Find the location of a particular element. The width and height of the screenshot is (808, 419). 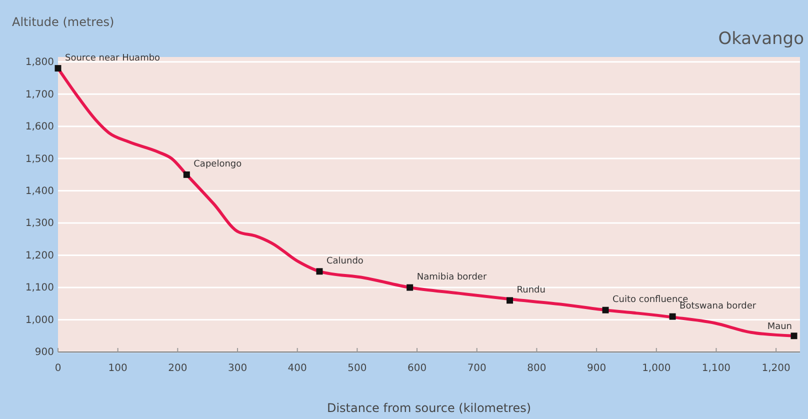

x-tick-label: 1,000 is located at coordinates (656, 368).